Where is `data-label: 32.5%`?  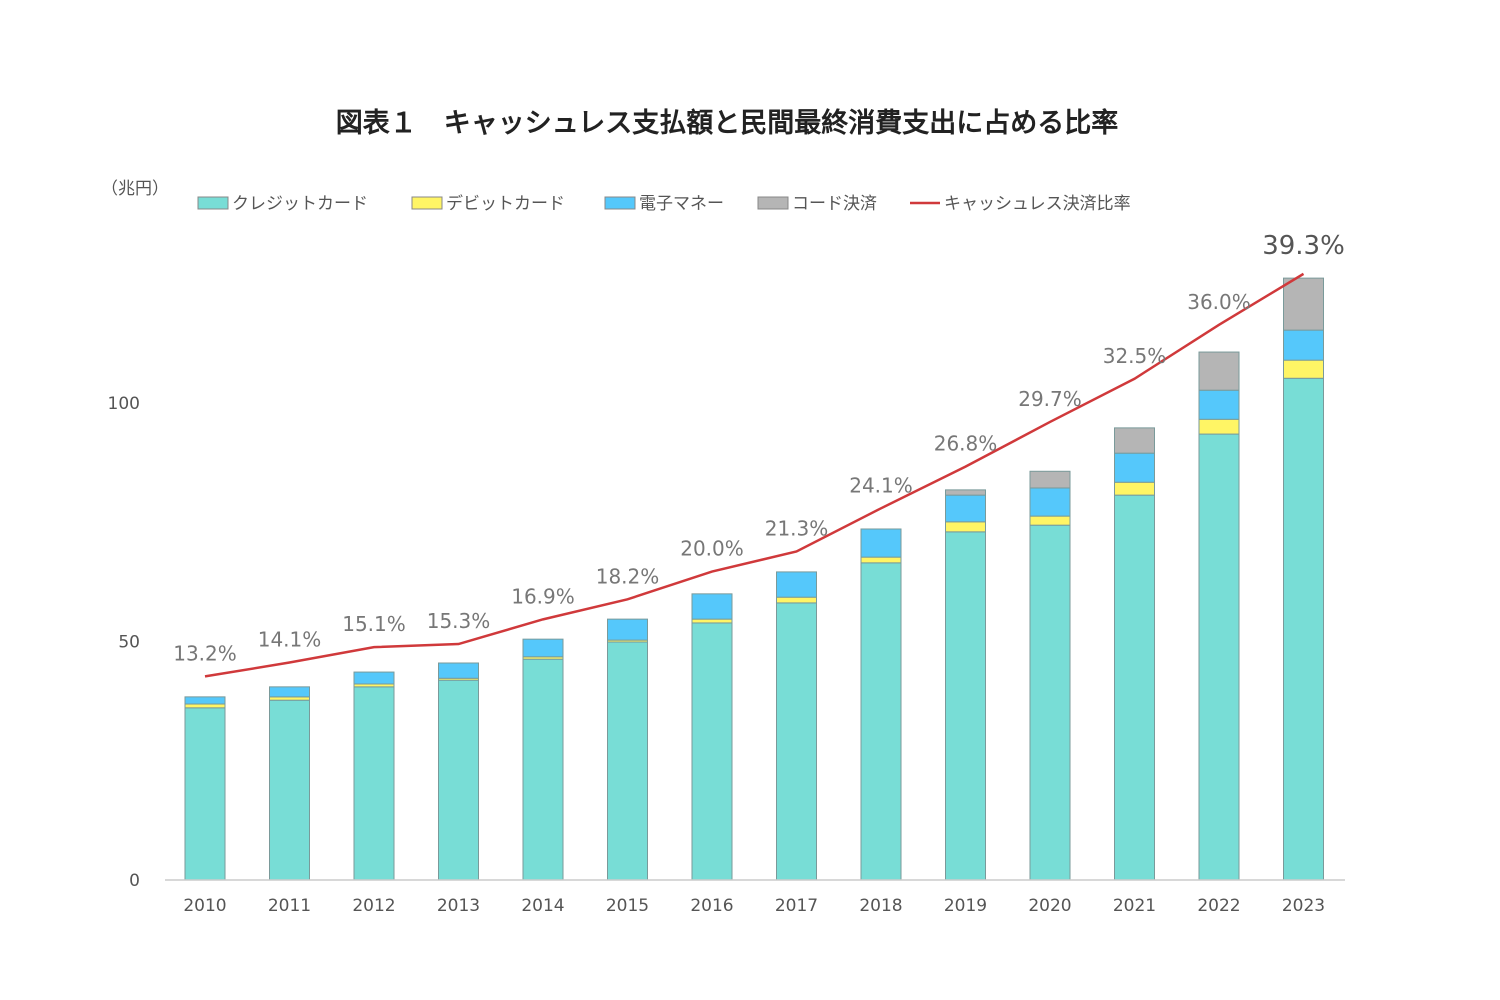 data-label: 32.5% is located at coordinates (1135, 356).